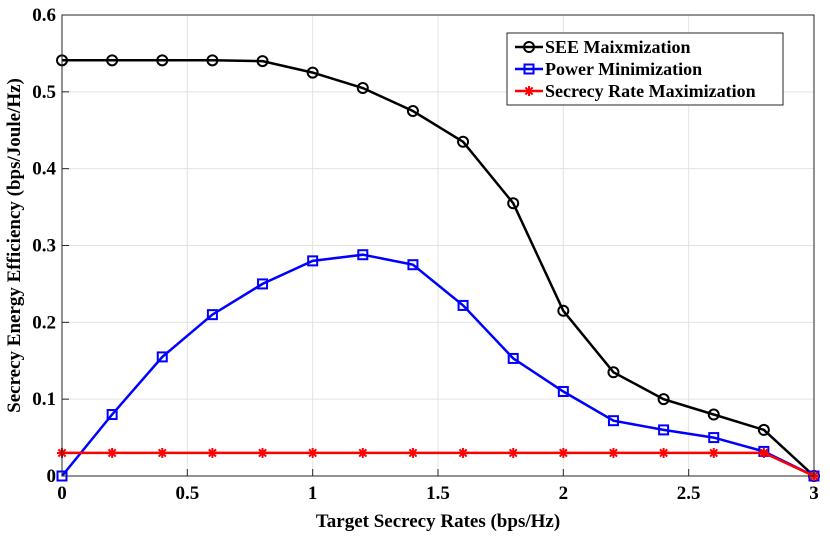 This screenshot has width=830, height=536. What do you see at coordinates (14, 245) in the screenshot?
I see `y-axis-title: Secrecy Energy Efficiency (bps/Joule/Hz)` at bounding box center [14, 245].